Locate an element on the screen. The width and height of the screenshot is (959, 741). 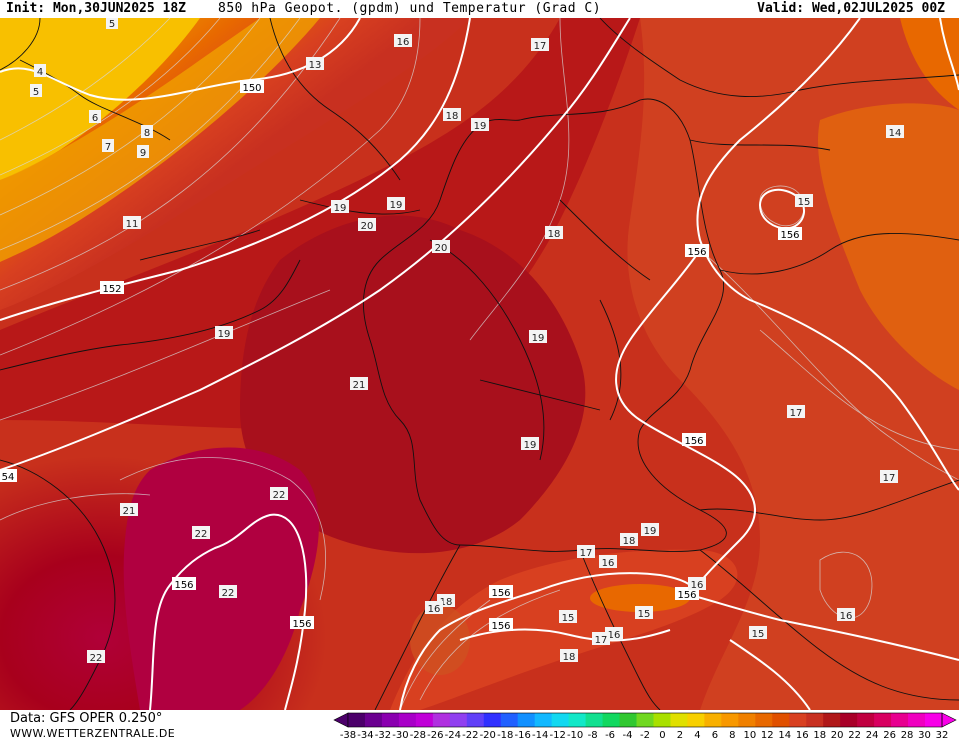
temperature-label: 11 is located at coordinates (132, 223).